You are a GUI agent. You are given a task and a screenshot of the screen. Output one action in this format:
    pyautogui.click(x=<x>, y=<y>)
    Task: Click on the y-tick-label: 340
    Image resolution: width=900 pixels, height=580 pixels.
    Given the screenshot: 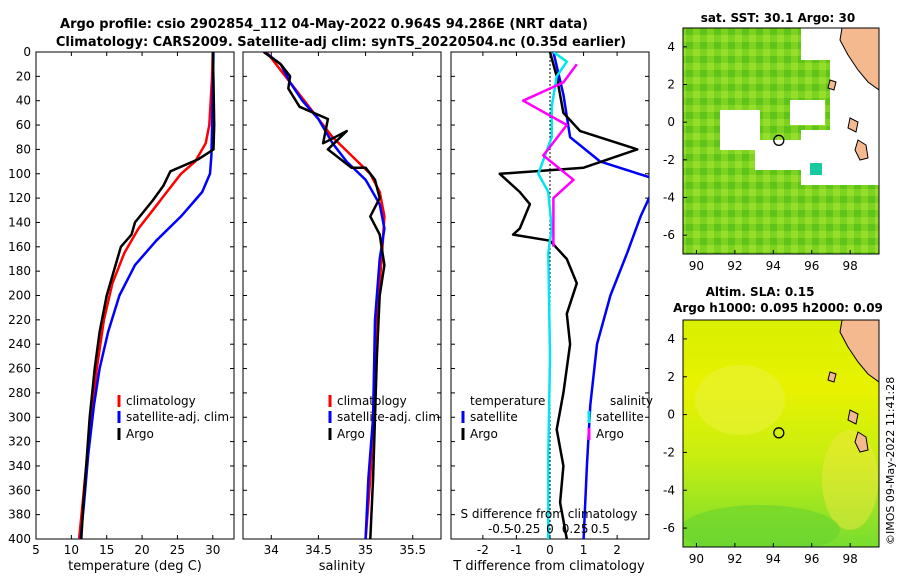 What is the action you would take?
    pyautogui.click(x=19, y=466)
    